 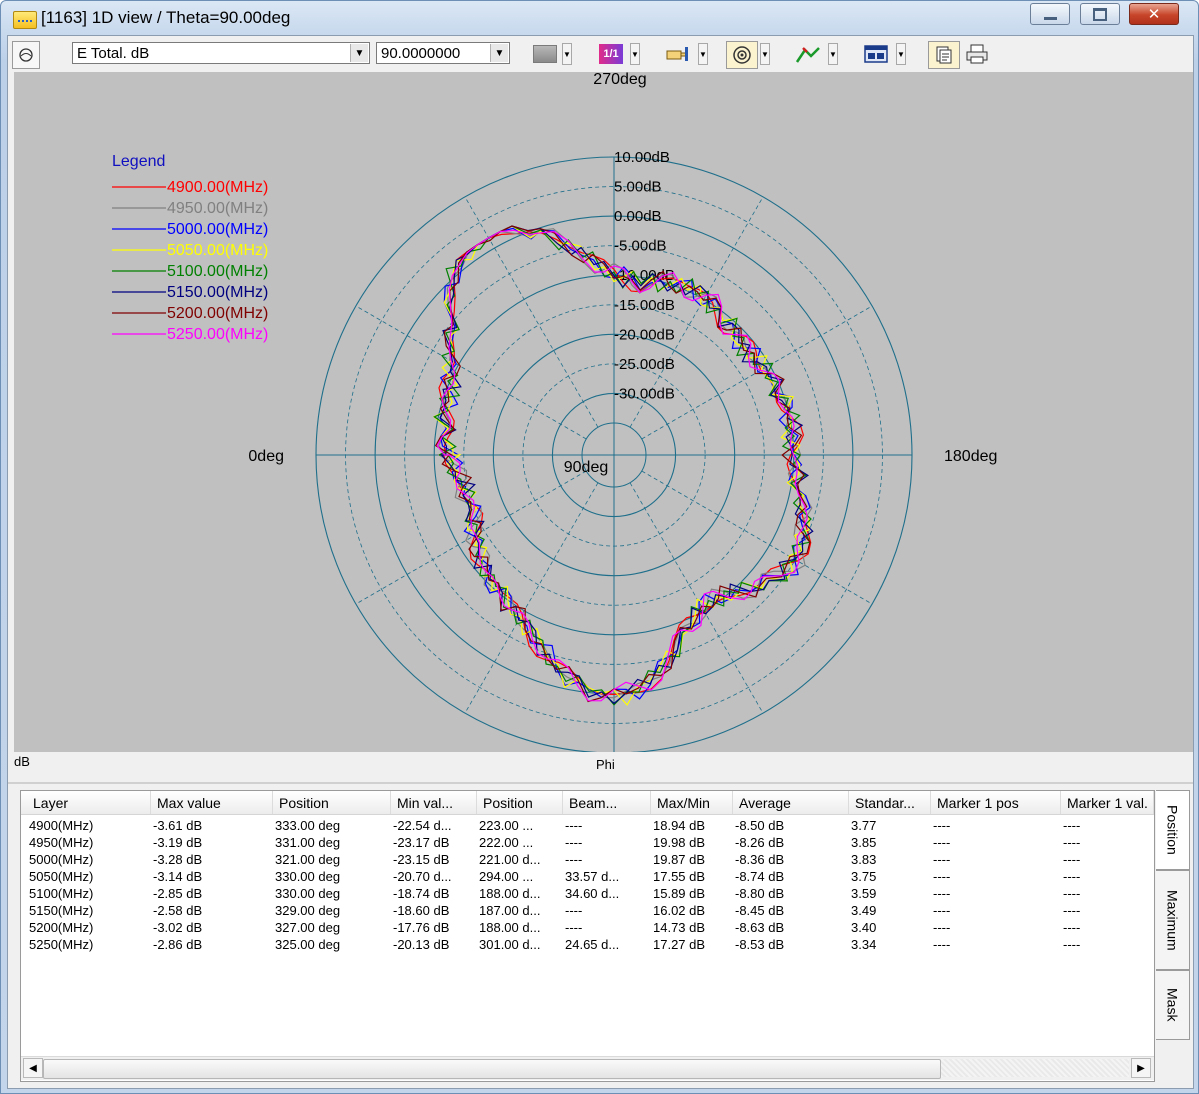 I want to click on table-cell: 333.00 deg, so click(x=308, y=825).